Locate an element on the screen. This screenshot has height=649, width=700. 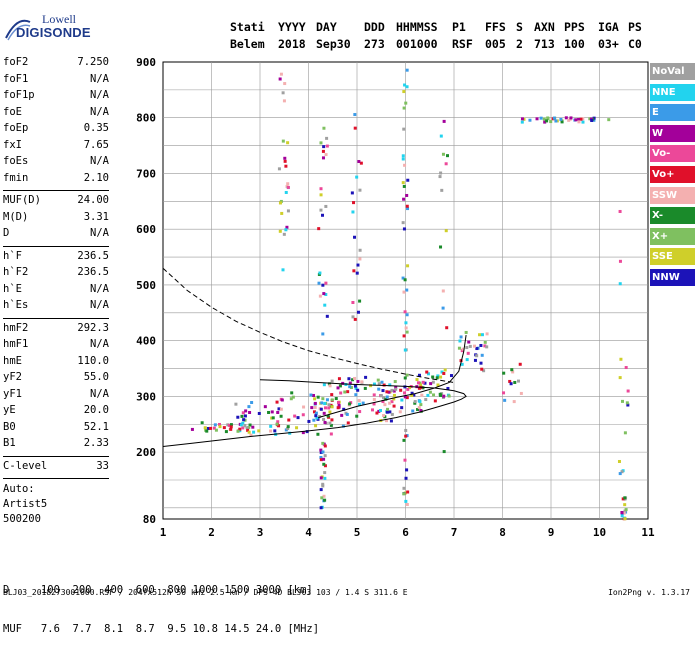
param-value: N/A is located at coordinates (99, 393).